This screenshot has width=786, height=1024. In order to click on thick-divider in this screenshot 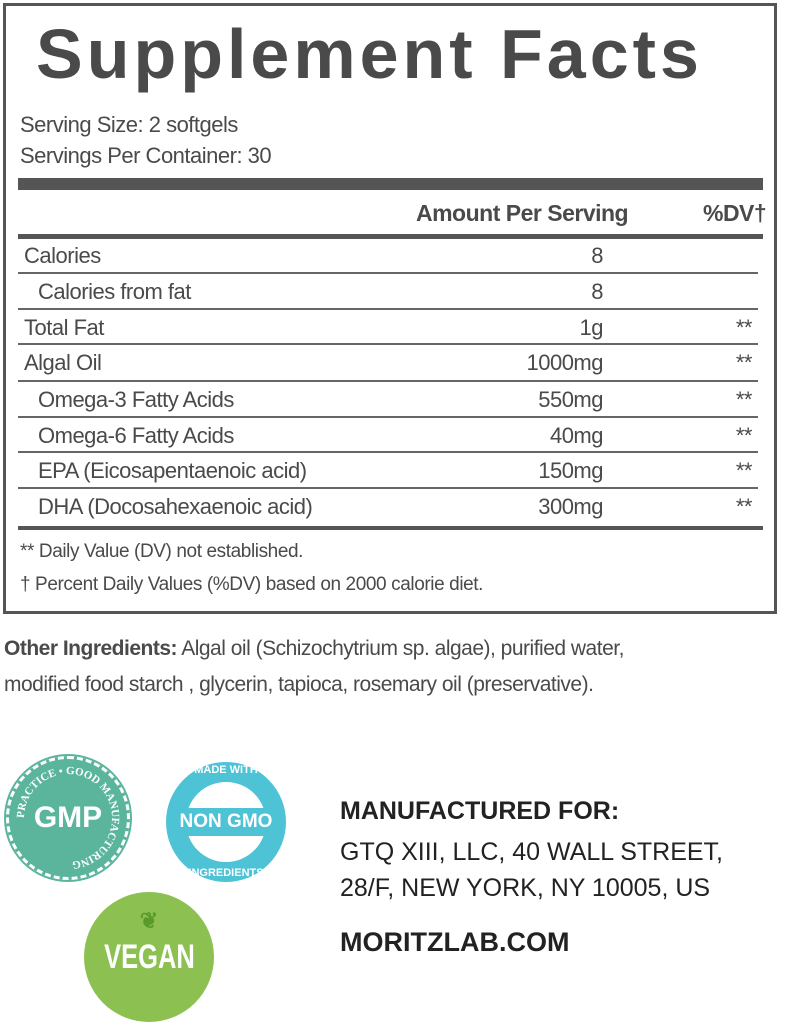, I will do `click(390, 184)`.